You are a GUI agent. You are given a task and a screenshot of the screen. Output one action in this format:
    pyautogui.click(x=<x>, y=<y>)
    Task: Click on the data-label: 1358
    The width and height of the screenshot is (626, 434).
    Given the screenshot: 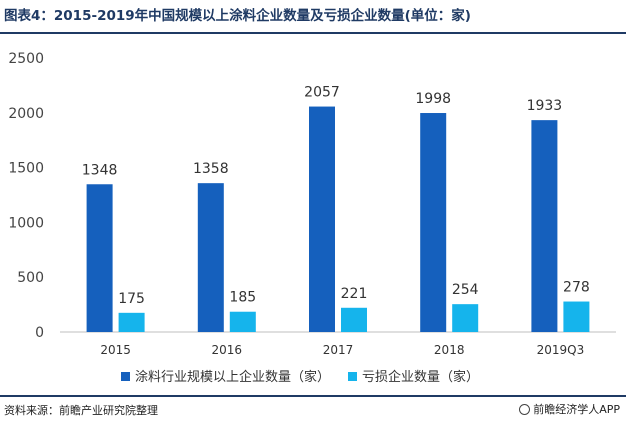 What is the action you would take?
    pyautogui.click(x=211, y=169)
    